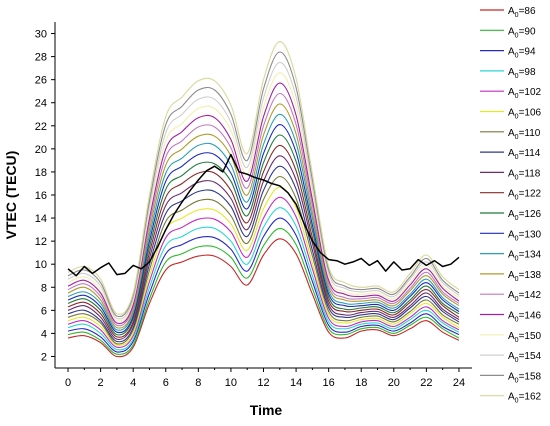  What do you see at coordinates (530, 234) in the screenshot?
I see `legend-label-value: =130` at bounding box center [530, 234].